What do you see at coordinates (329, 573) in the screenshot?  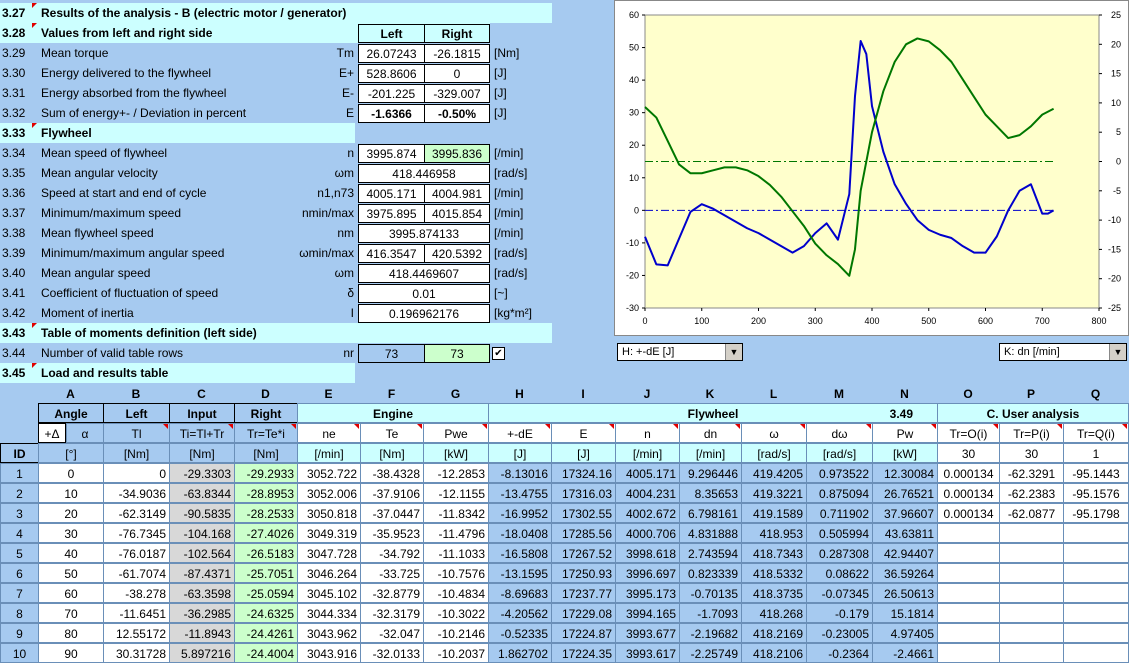 I see `table-cell: 3046.264` at bounding box center [329, 573].